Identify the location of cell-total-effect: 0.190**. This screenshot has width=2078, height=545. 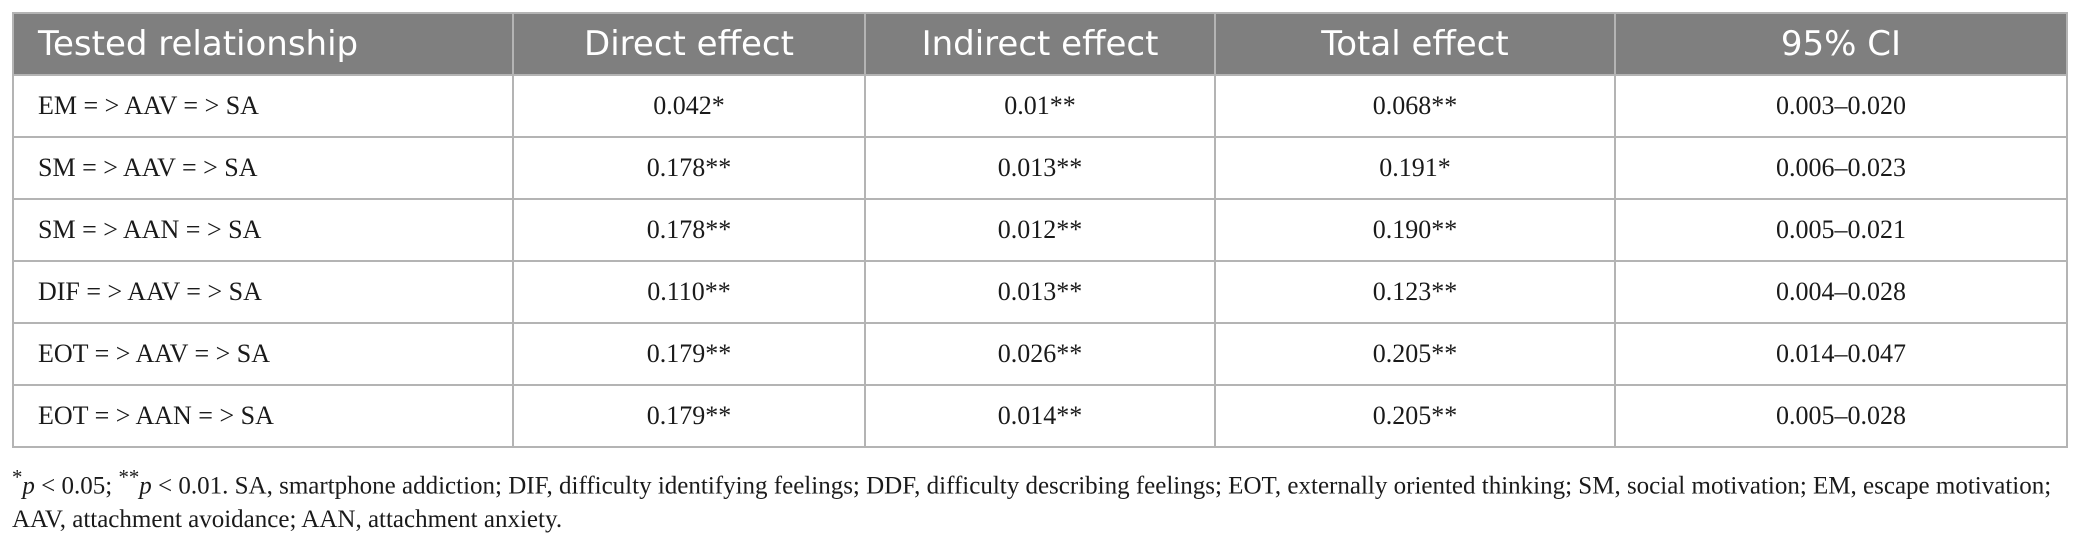
(1415, 230).